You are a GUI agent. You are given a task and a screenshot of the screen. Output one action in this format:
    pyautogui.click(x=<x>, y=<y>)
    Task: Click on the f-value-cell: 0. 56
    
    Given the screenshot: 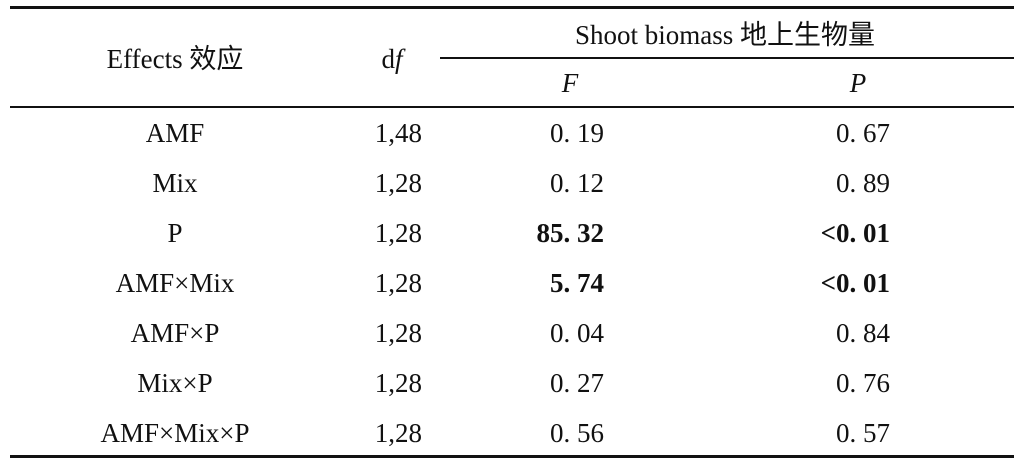 What is the action you would take?
    pyautogui.click(x=577, y=433)
    